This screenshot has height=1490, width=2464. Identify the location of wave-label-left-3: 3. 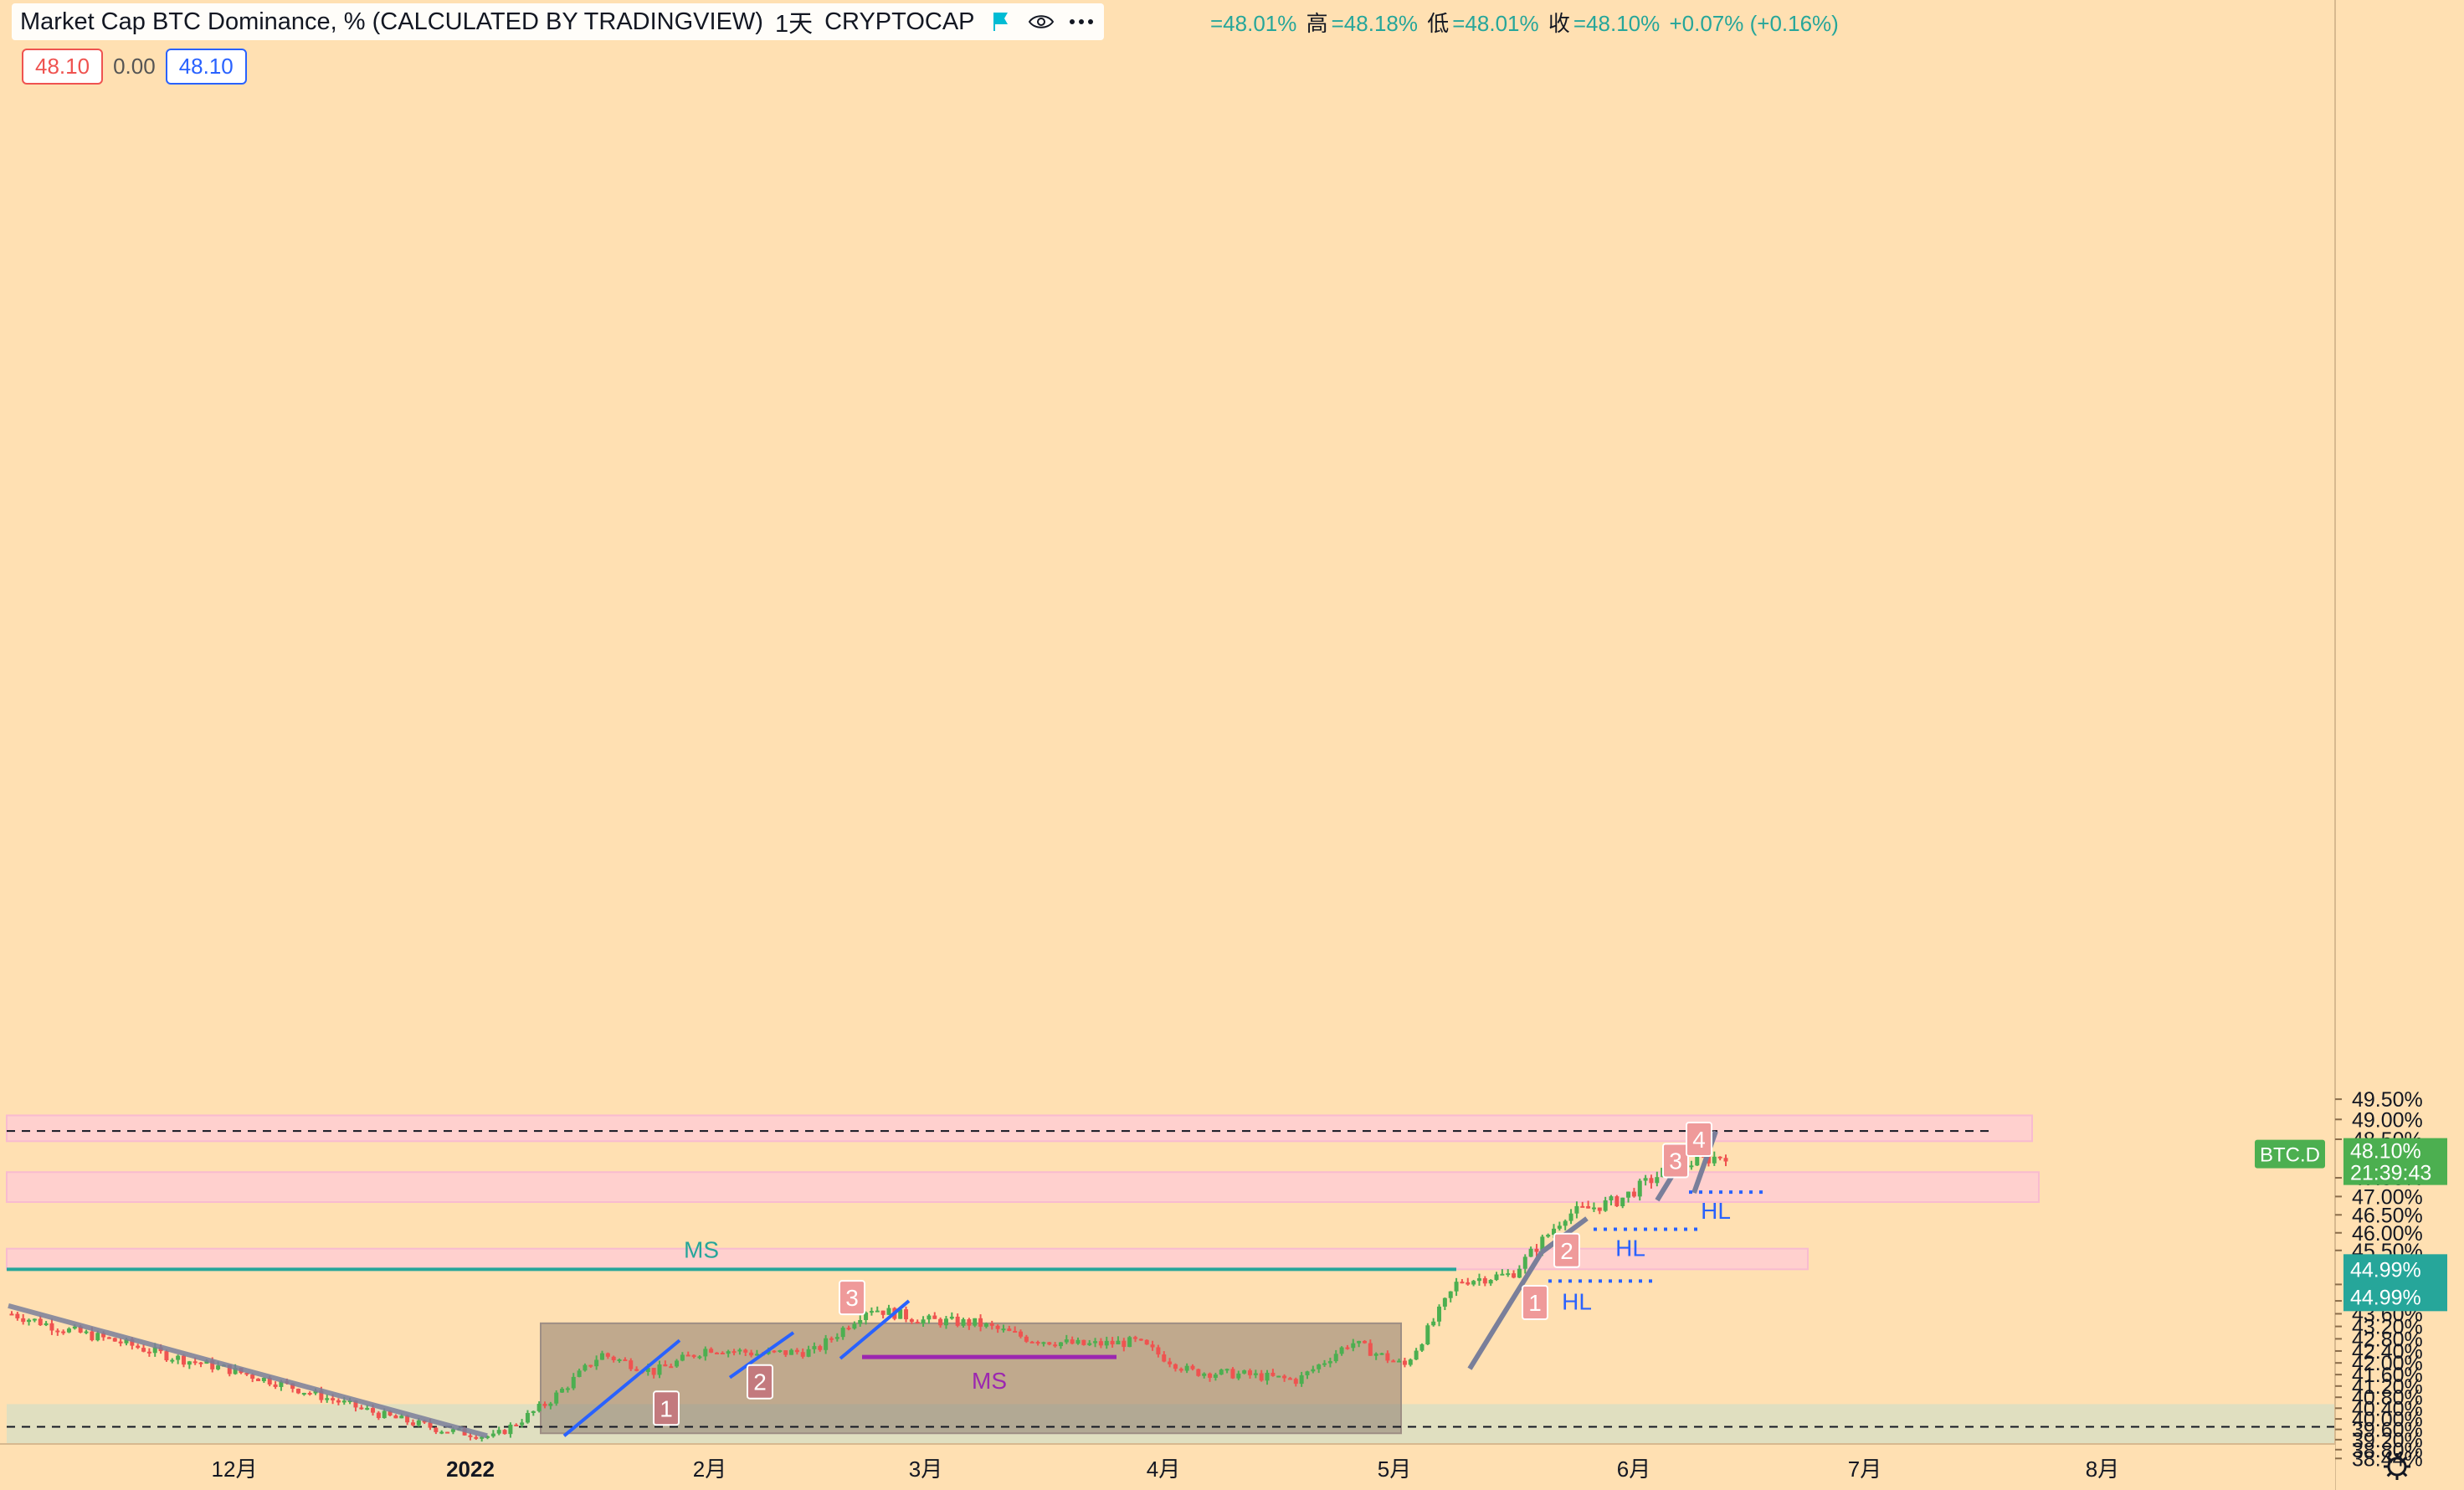
(852, 1298).